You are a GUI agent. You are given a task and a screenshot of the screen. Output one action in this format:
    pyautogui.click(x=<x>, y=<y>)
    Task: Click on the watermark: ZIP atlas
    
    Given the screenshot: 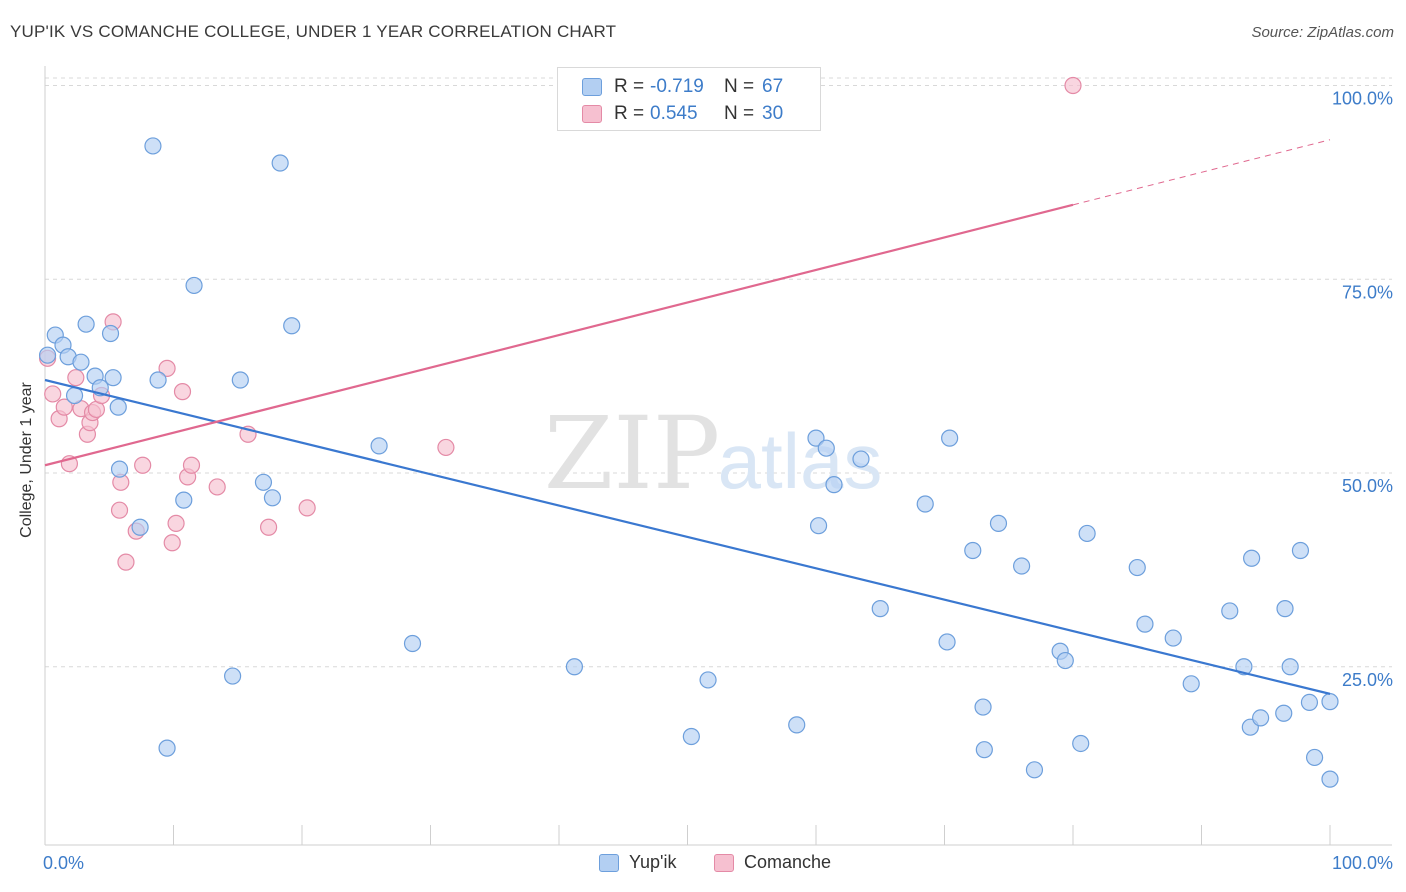 What is the action you would take?
    pyautogui.click(x=713, y=453)
    